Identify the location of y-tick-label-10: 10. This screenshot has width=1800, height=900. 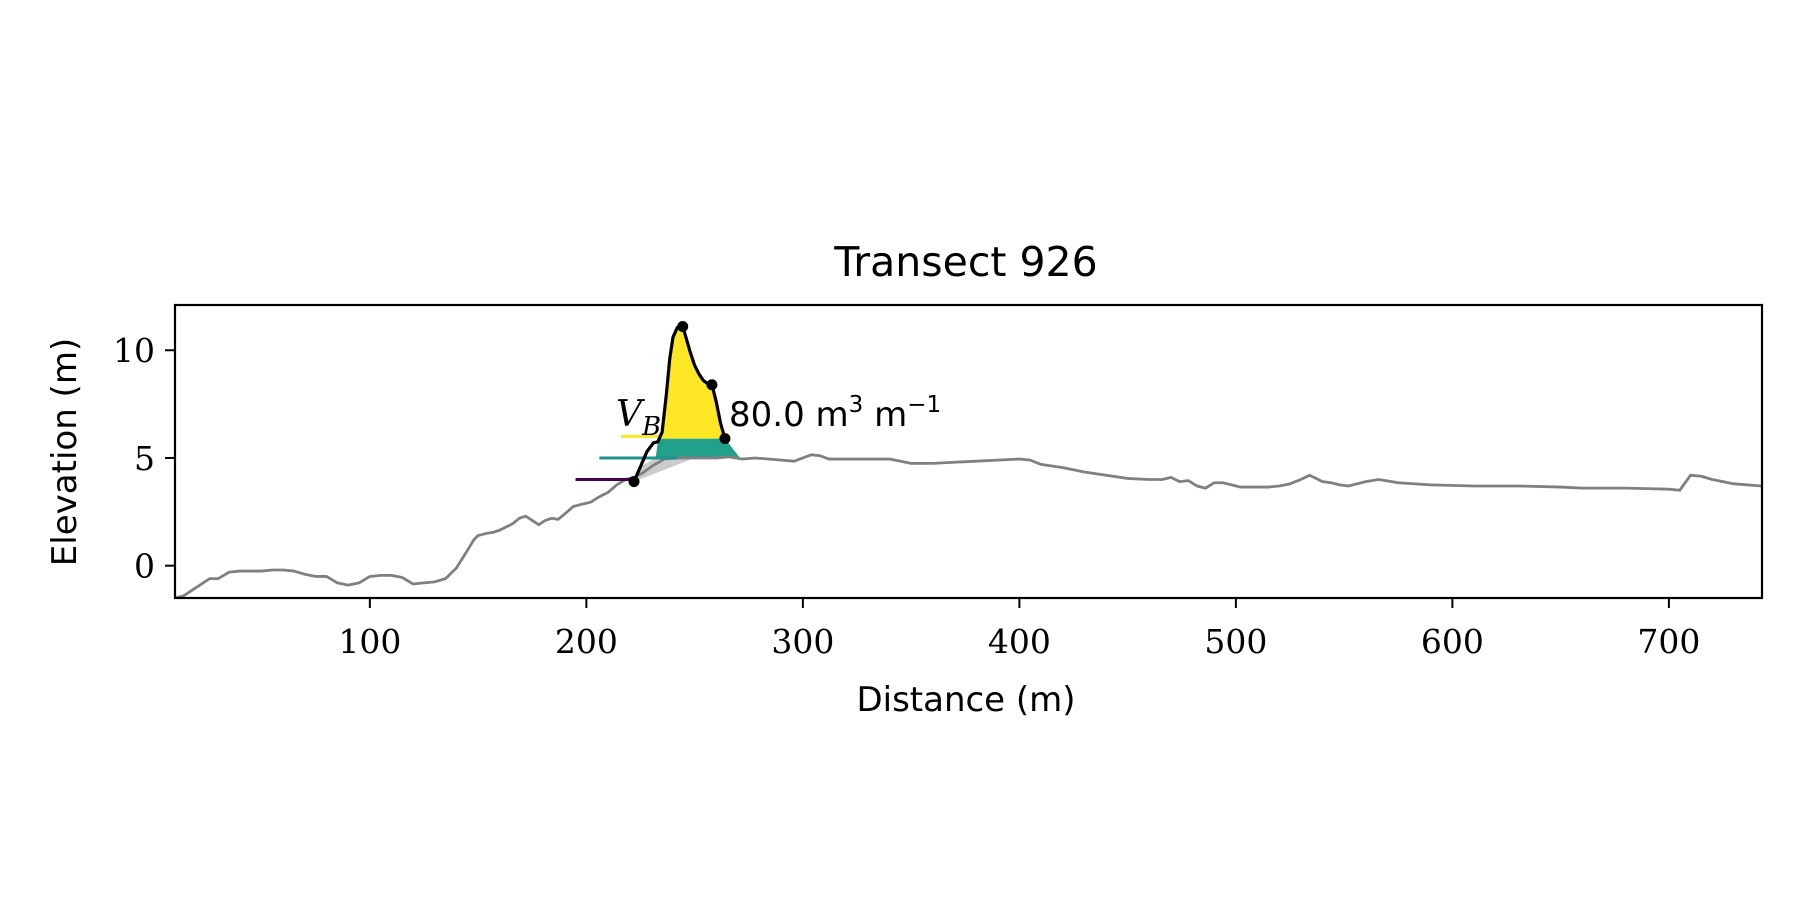
(134, 350).